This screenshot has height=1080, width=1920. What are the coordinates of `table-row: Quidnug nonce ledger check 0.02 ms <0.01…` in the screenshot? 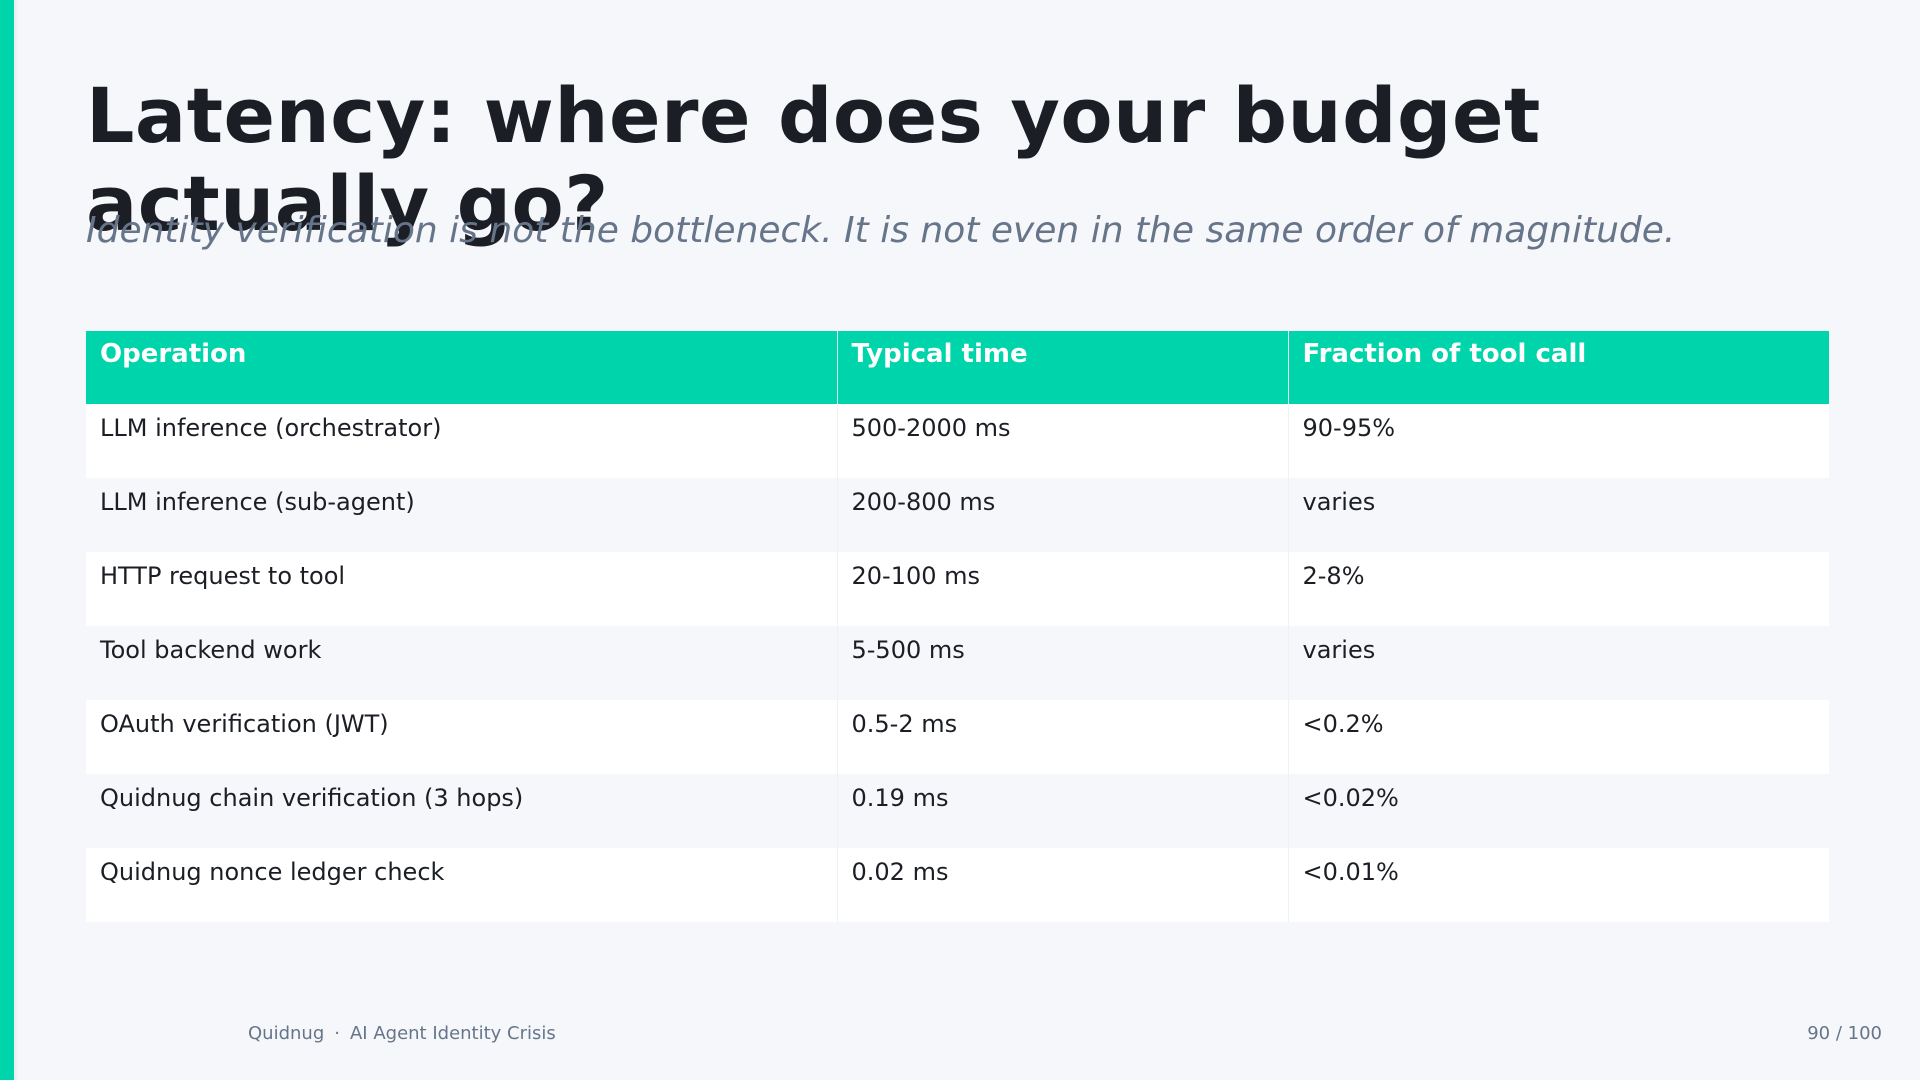 It's located at (957, 885).